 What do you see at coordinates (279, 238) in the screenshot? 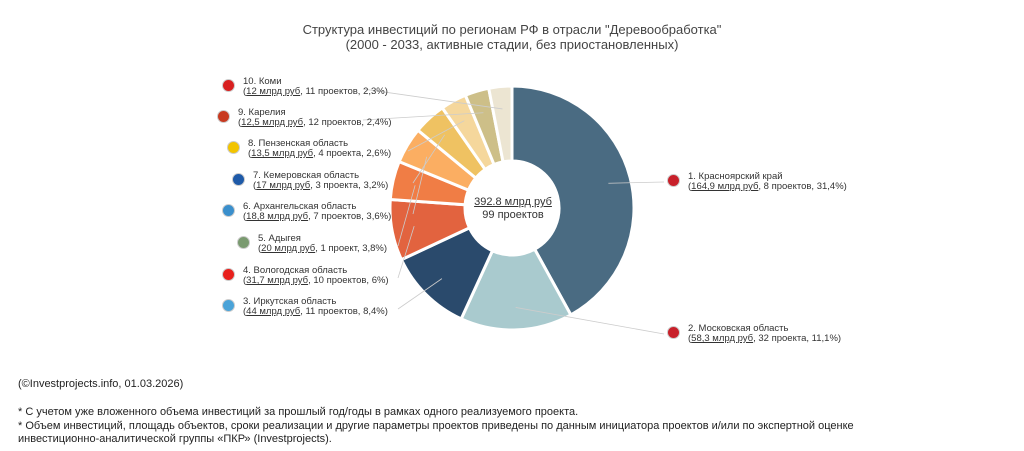
I see `region-name: 5. Адыгея` at bounding box center [279, 238].